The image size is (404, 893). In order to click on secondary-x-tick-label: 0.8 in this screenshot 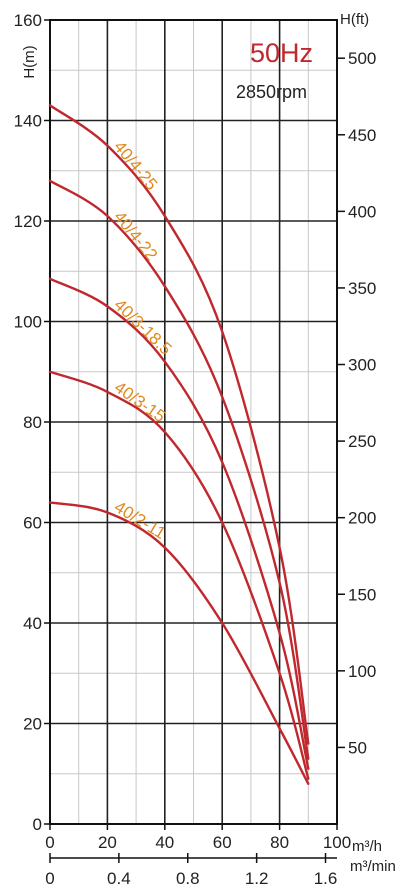, I will do `click(188, 878)`.